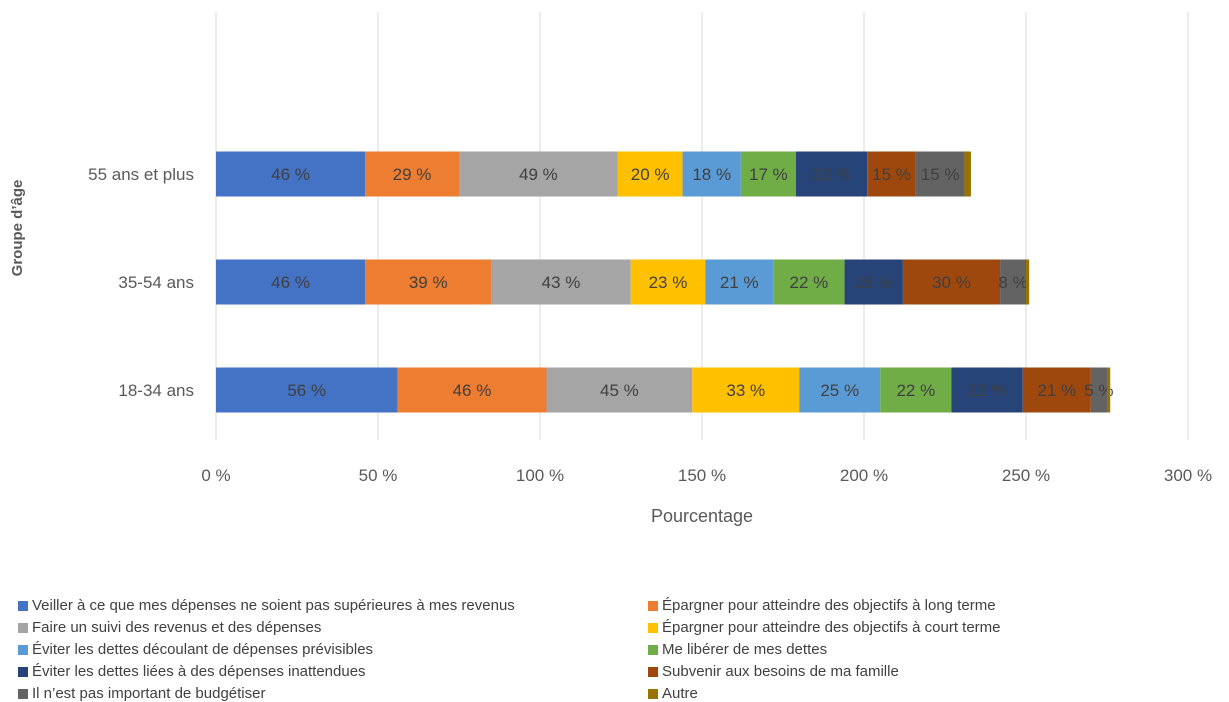 This screenshot has height=702, width=1229. I want to click on data-label: 45 %, so click(619, 390).